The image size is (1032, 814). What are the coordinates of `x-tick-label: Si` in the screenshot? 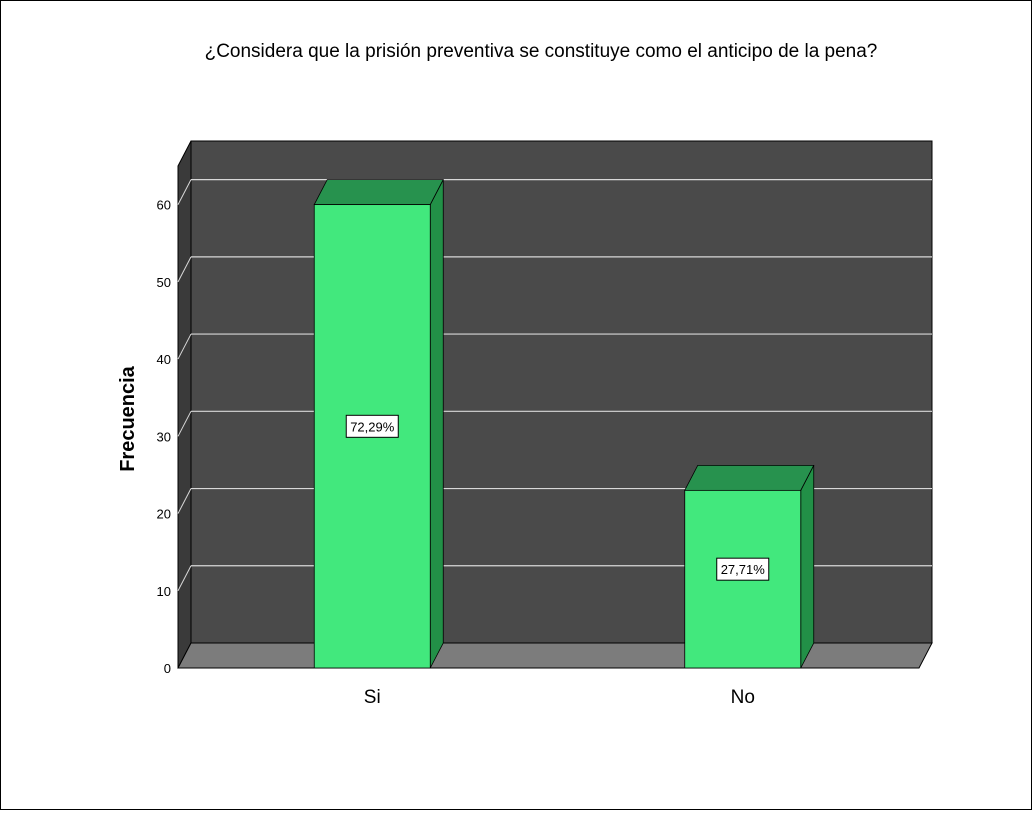 It's located at (372, 697).